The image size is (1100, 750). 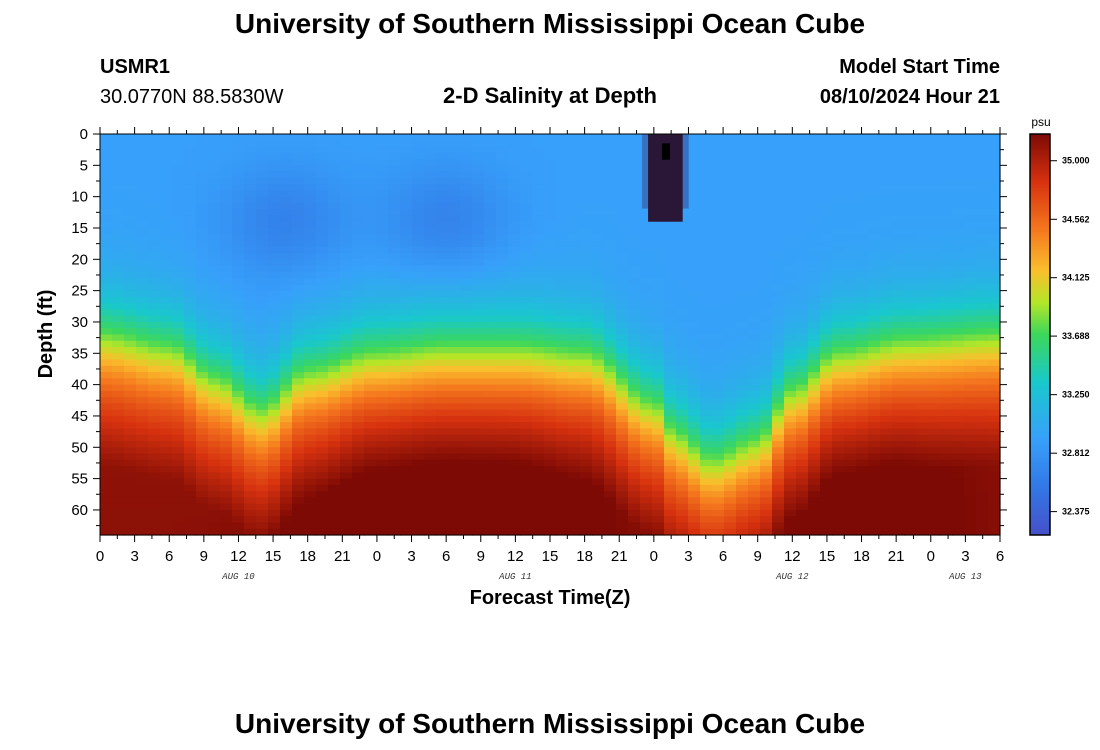 I want to click on y-tick-label: 60, so click(x=79, y=510).